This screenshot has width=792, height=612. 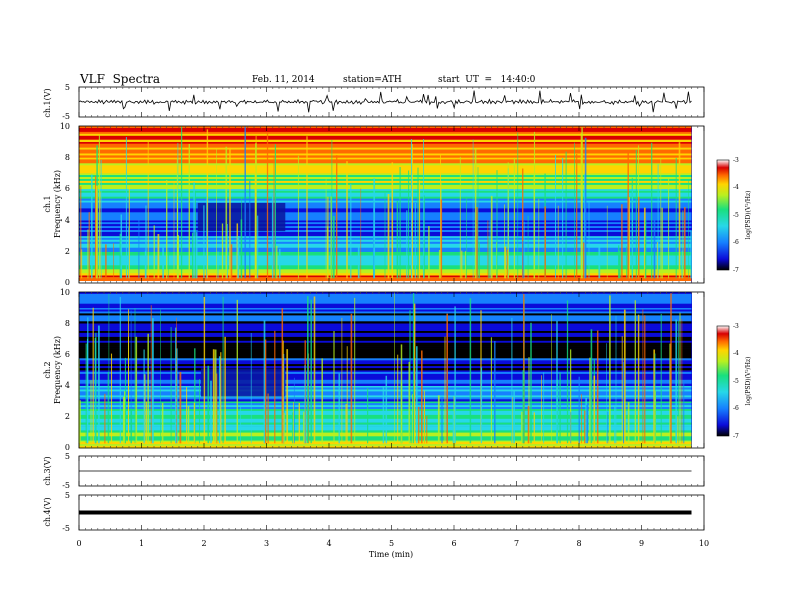 I want to click on ch2-cb-tick-6: -6, so click(x=736, y=408).